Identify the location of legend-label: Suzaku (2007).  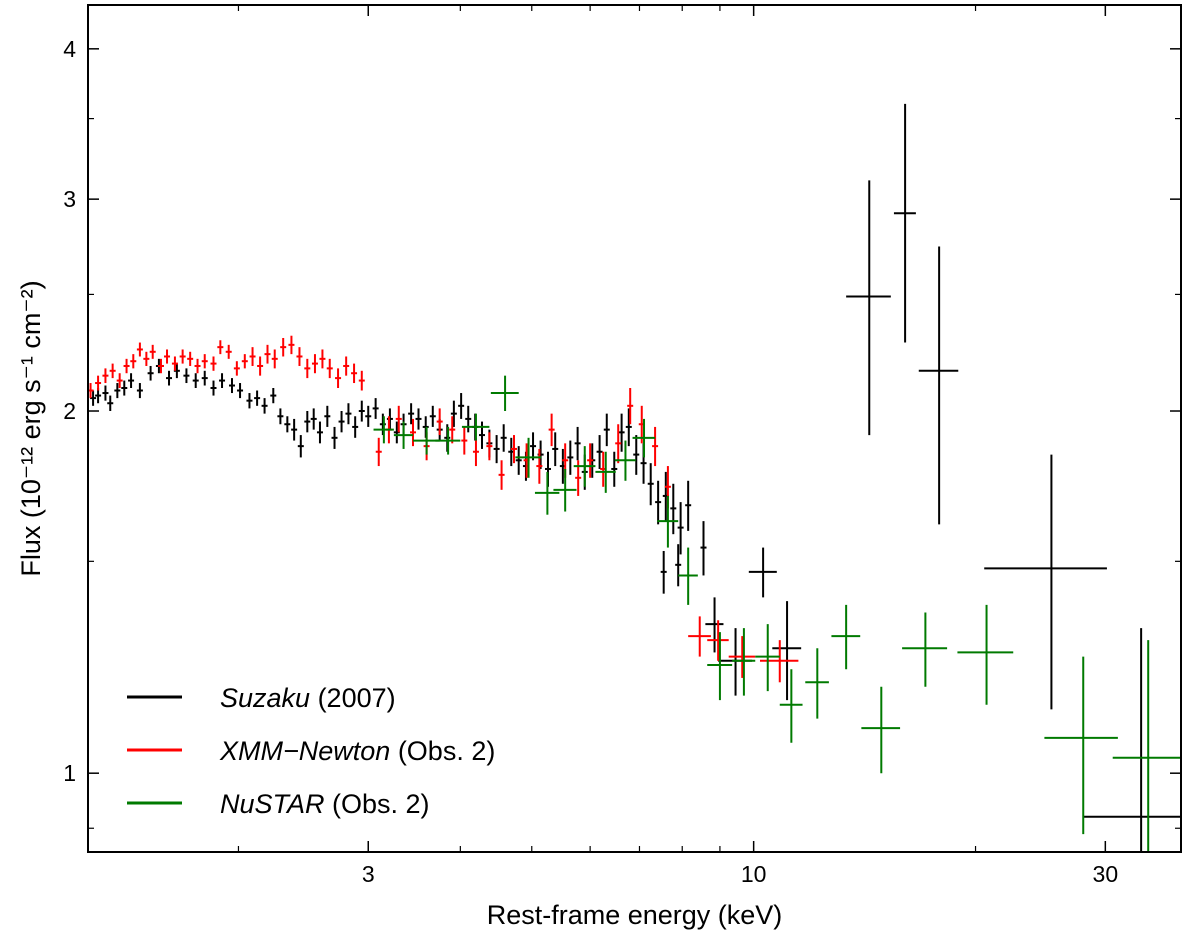
(308, 698).